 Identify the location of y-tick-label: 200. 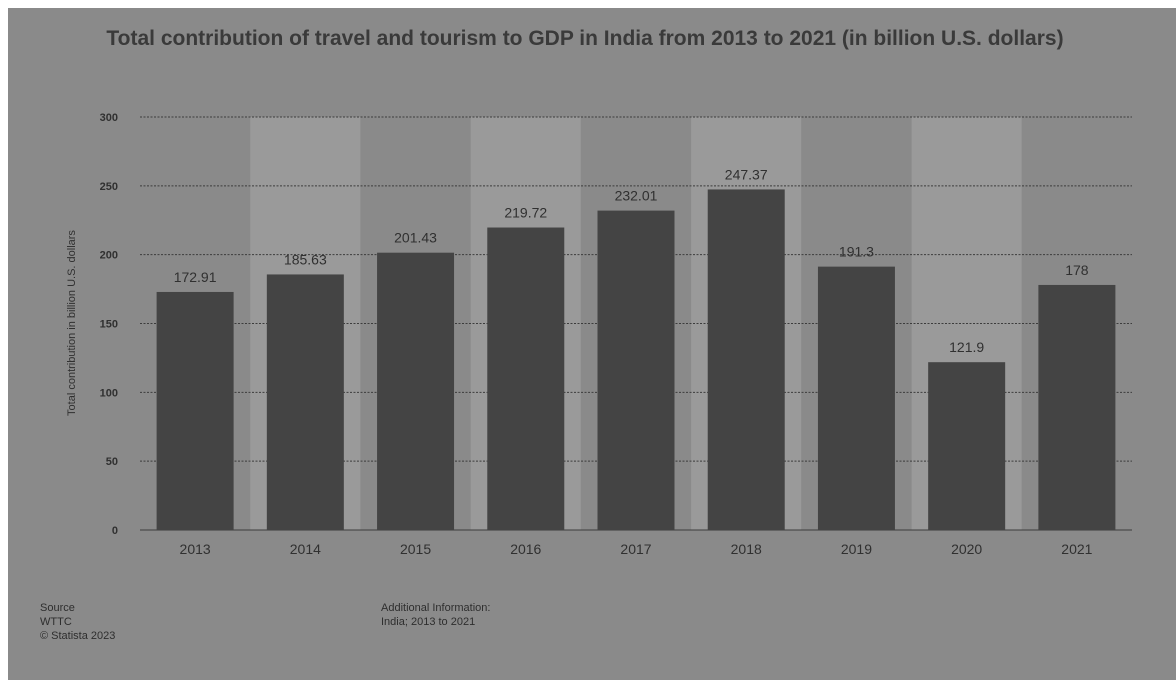
(109, 256).